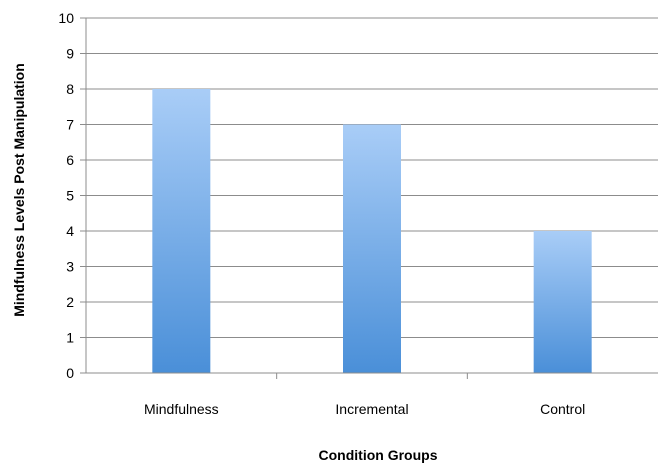 This screenshot has width=662, height=471. Describe the element at coordinates (371, 409) in the screenshot. I see `x-category-label: Incremental` at that location.